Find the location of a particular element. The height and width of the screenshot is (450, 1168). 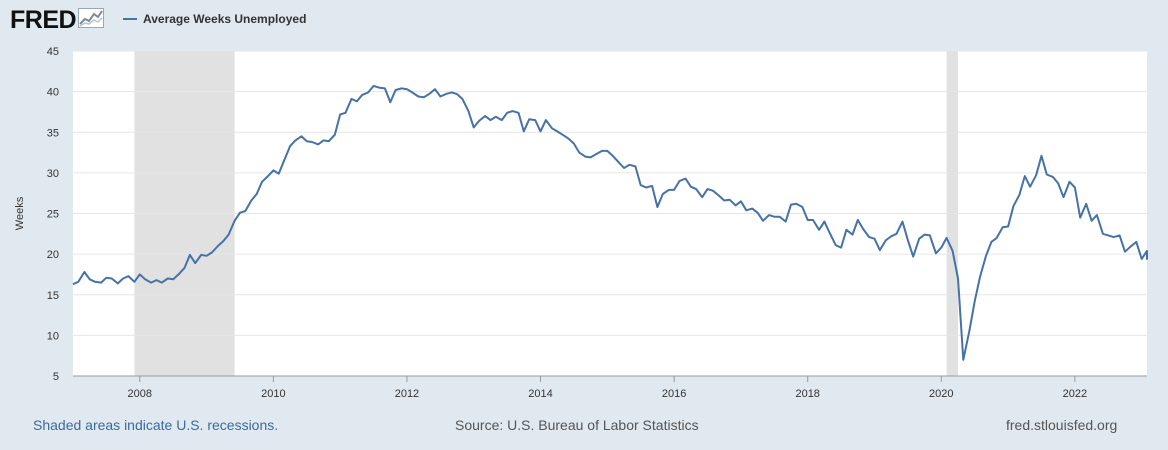

x-tick-label: 2008 is located at coordinates (140, 394).